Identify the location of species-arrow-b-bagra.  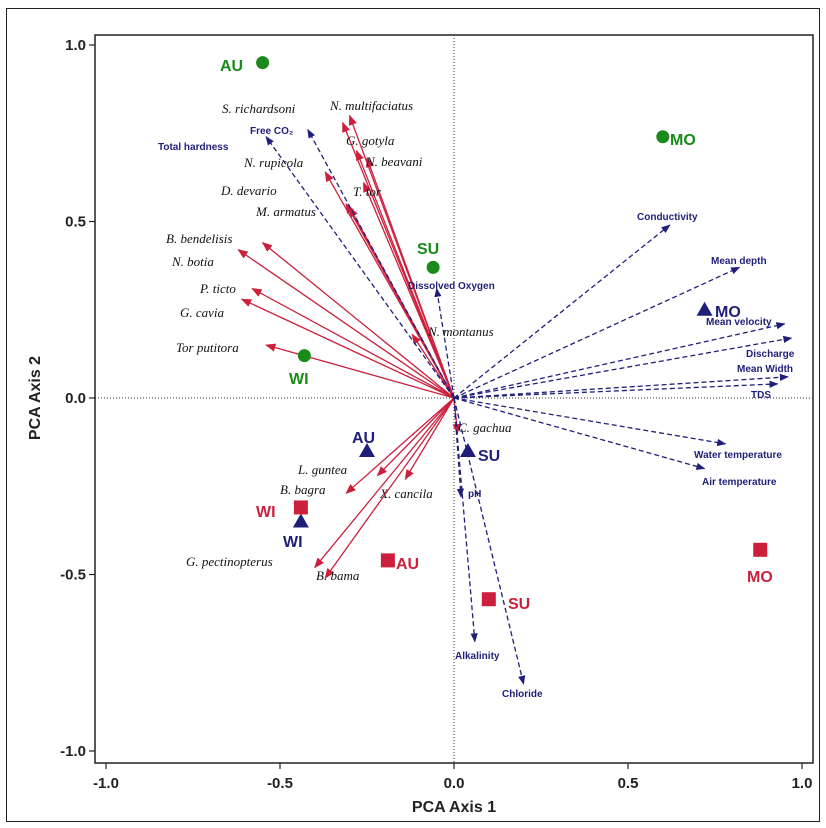
(400, 445).